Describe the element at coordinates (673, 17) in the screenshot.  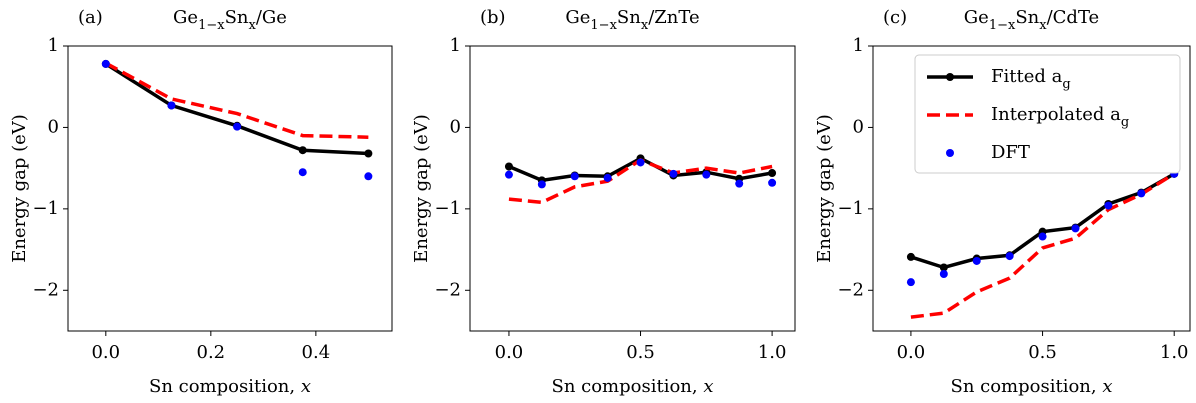
I see `text-part: /ZnTe` at that location.